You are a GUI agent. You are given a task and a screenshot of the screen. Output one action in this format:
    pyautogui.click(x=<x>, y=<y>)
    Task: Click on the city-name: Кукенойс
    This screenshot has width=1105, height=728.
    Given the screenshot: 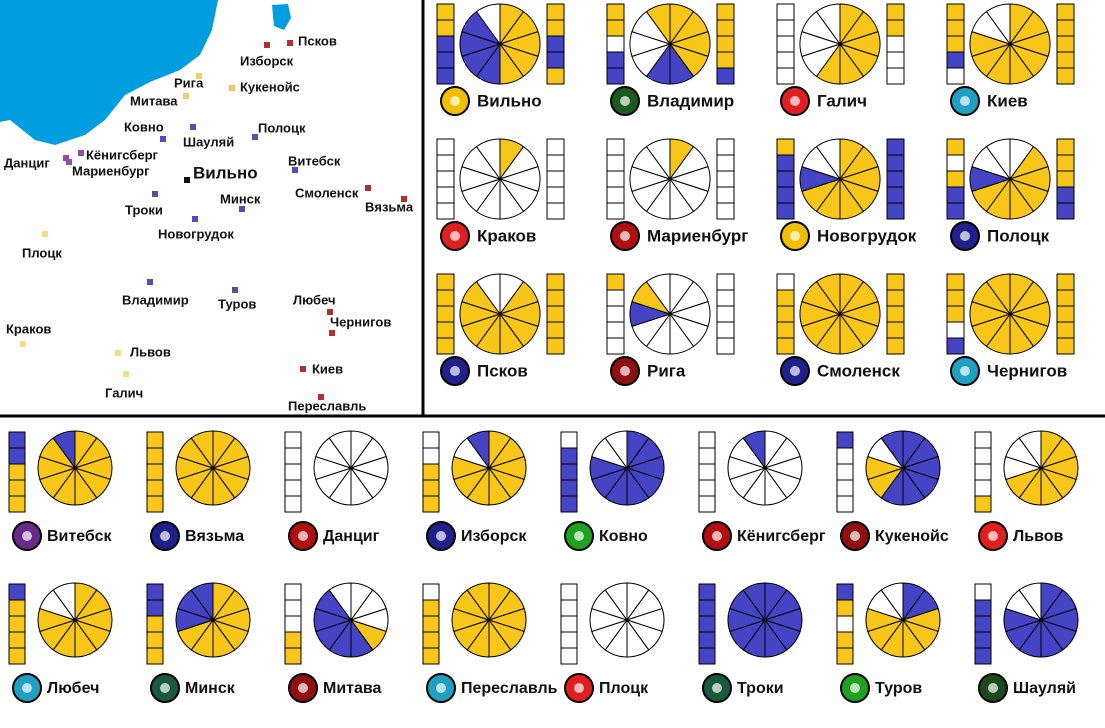 What is the action you would take?
    pyautogui.click(x=912, y=536)
    